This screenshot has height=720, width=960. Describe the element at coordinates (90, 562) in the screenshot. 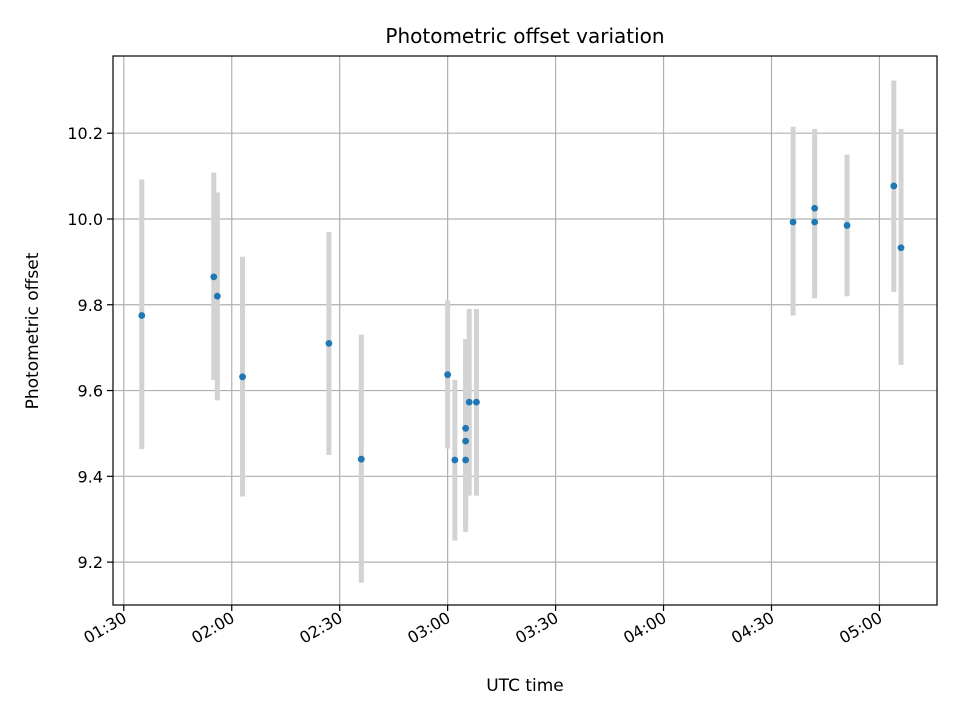

I see `y-tick-label: 9.2` at that location.